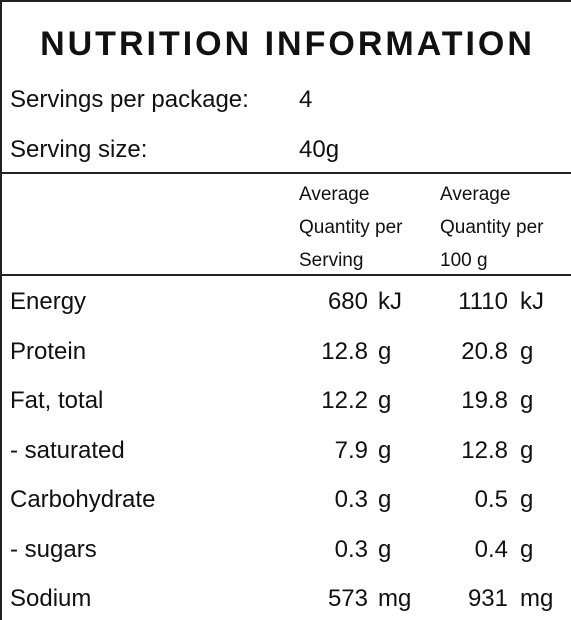 The height and width of the screenshot is (620, 571). I want to click on per100-amount: 0.5, so click(491, 499).